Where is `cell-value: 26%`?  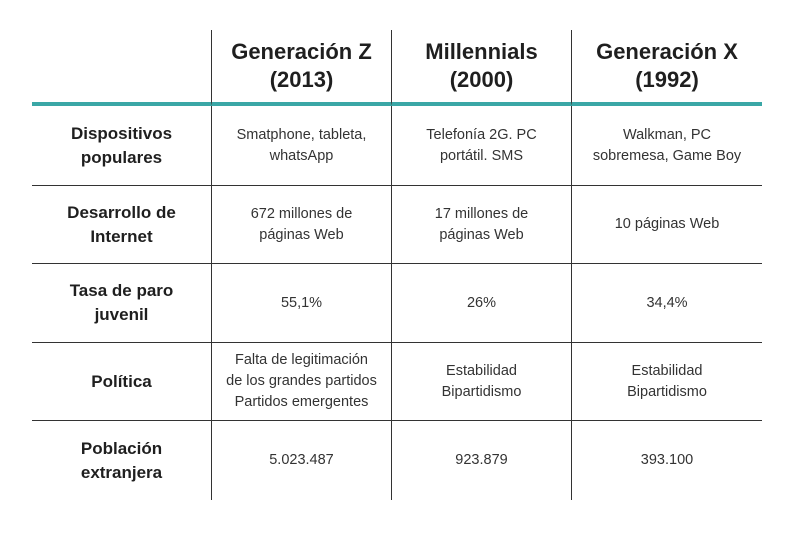
cell-value: 26% is located at coordinates (481, 302).